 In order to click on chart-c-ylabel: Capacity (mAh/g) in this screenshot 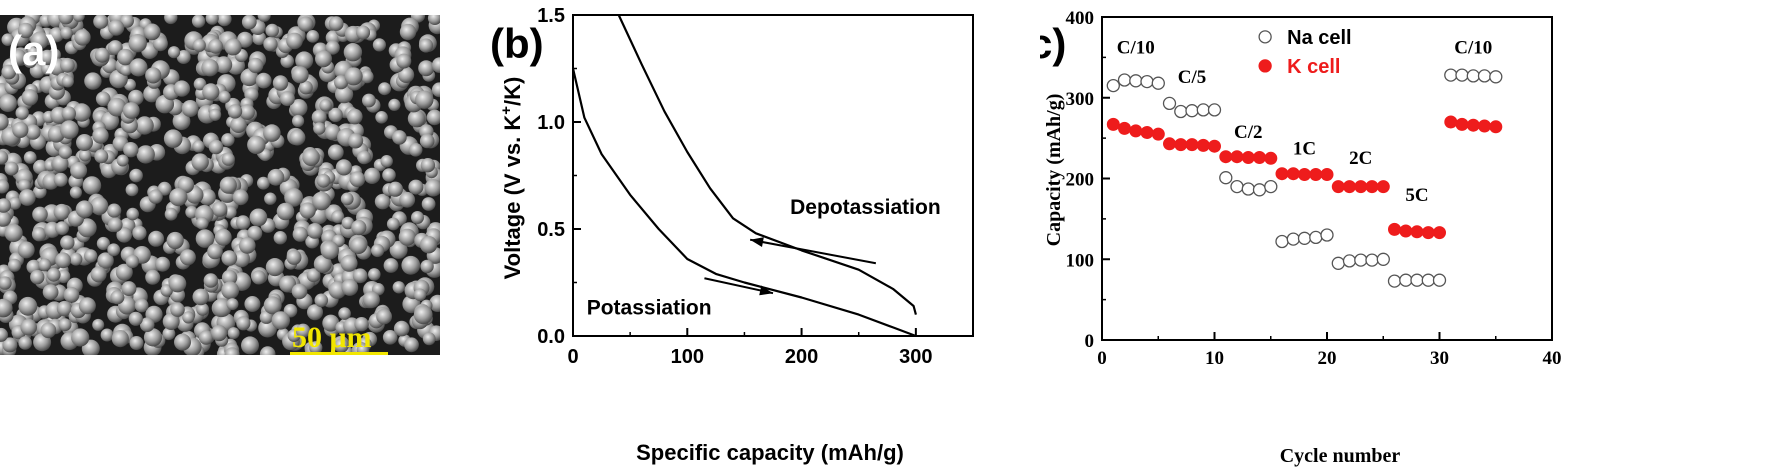, I will do `click(1054, 170)`.